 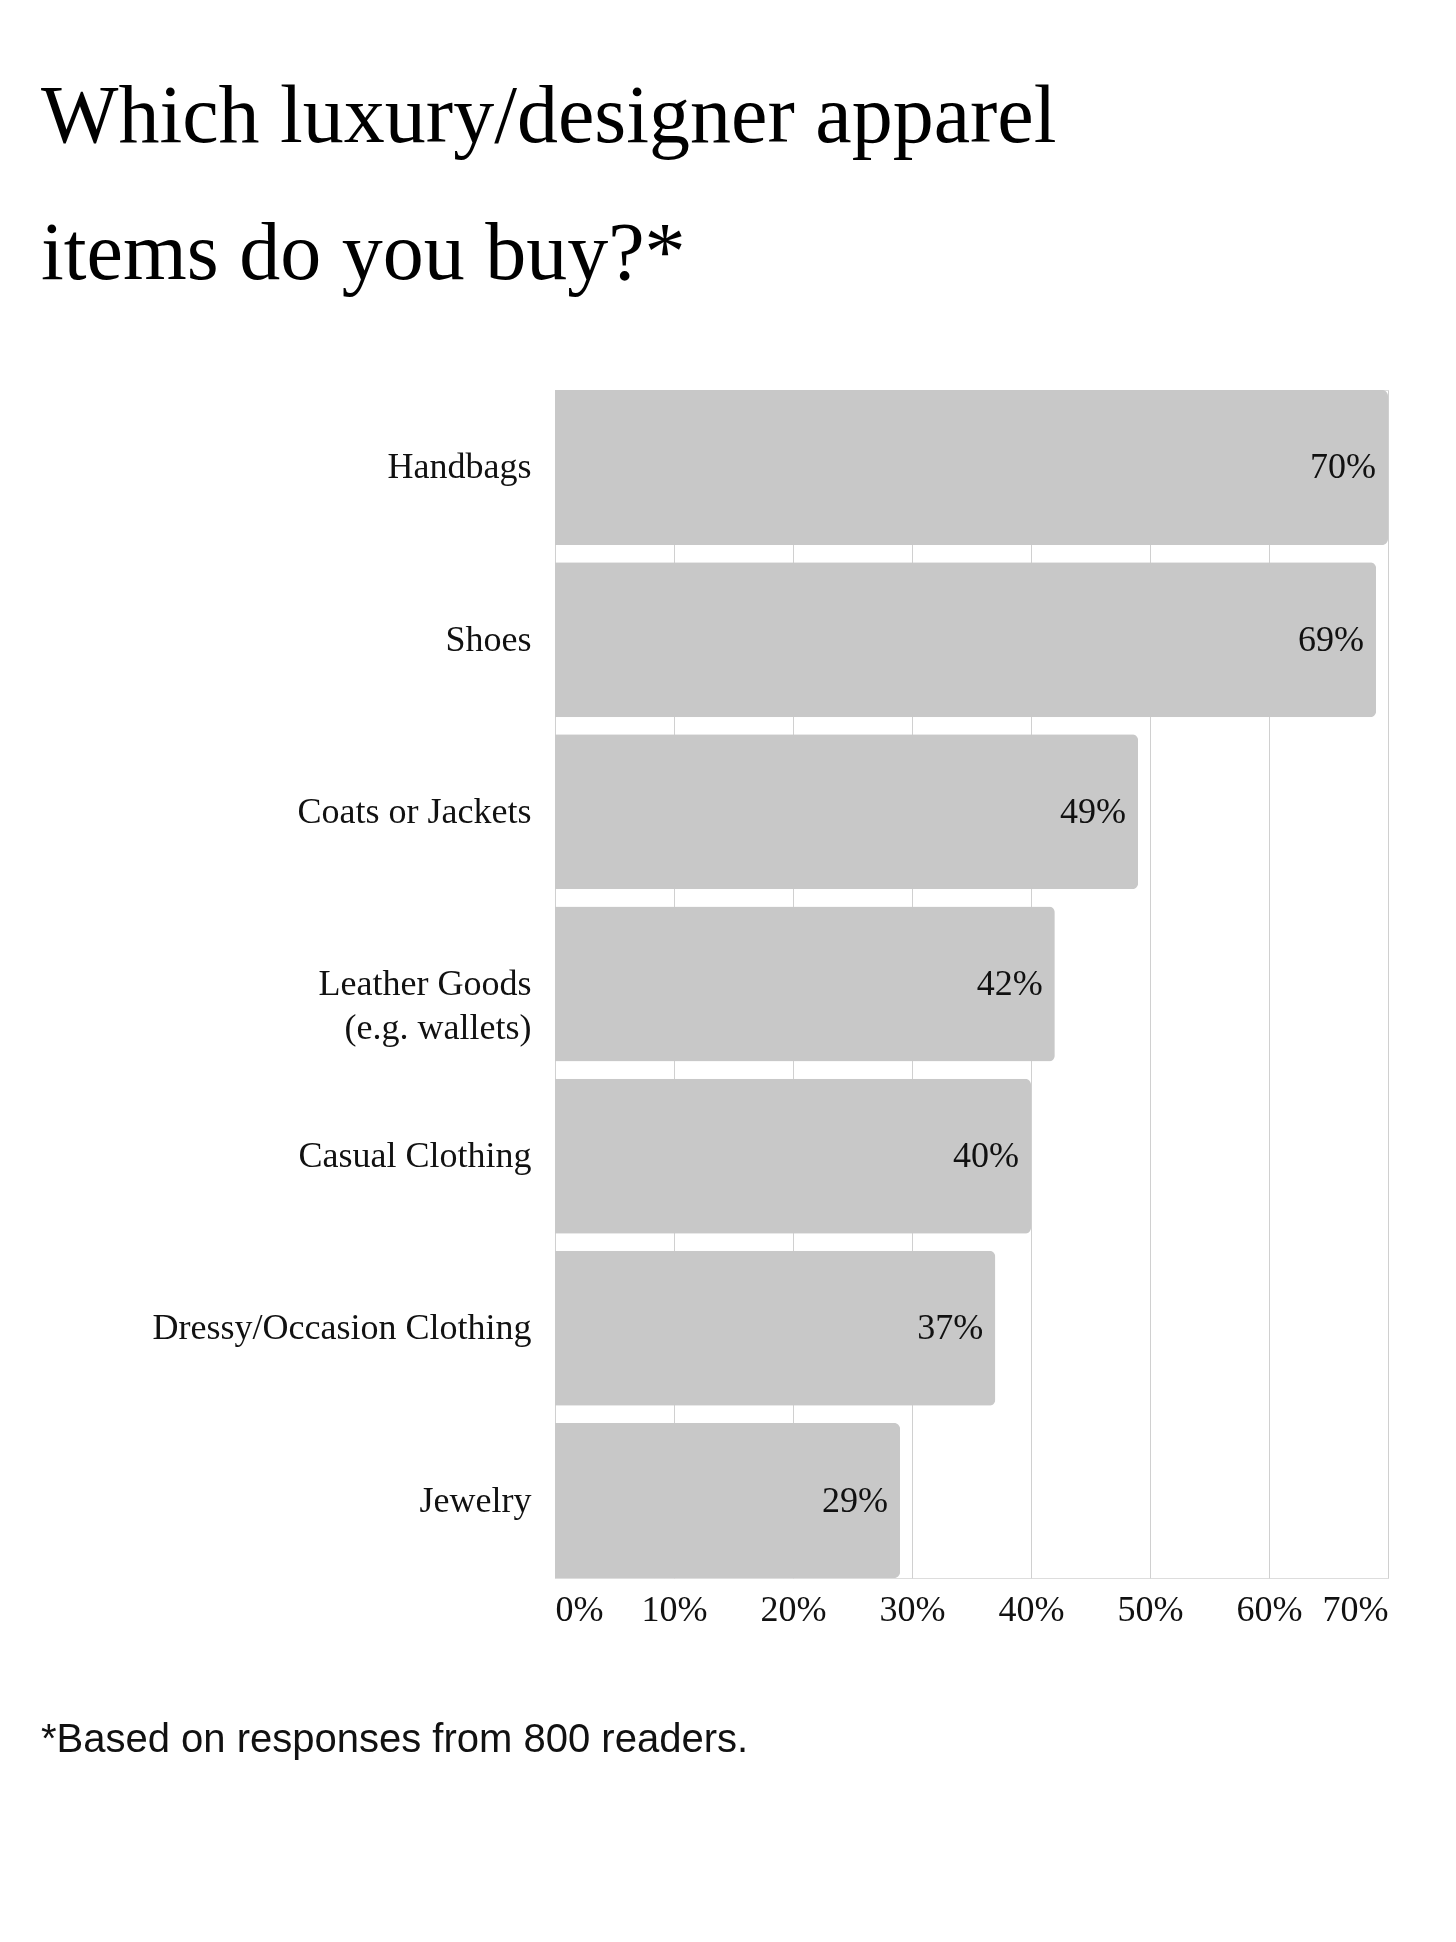 What do you see at coordinates (950, 1327) in the screenshot?
I see `data-label: 37%` at bounding box center [950, 1327].